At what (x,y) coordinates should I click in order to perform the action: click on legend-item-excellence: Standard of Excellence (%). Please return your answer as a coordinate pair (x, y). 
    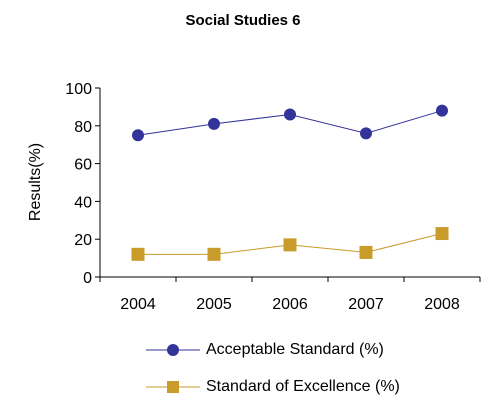
    Looking at the image, I should click on (311, 387).